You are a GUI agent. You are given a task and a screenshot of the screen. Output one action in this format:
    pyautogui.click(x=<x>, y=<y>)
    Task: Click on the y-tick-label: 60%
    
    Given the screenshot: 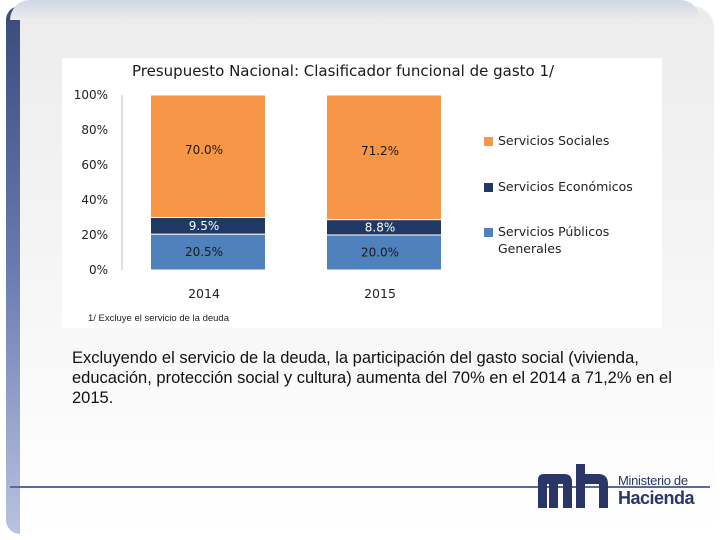 What is the action you would take?
    pyautogui.click(x=94, y=165)
    